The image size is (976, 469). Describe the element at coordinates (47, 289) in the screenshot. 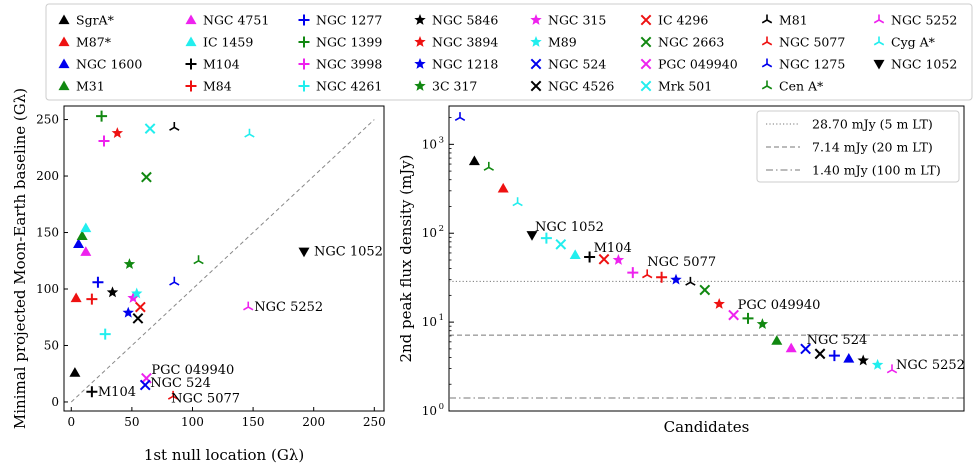

I see `y-tick-label: 100` at that location.